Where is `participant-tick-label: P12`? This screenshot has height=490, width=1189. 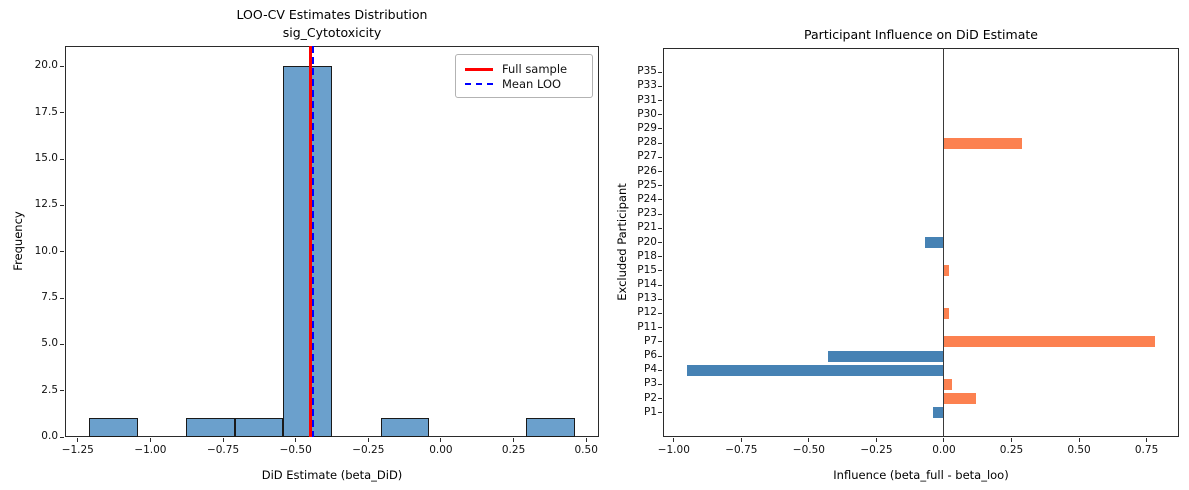 participant-tick-label: P12 is located at coordinates (647, 312).